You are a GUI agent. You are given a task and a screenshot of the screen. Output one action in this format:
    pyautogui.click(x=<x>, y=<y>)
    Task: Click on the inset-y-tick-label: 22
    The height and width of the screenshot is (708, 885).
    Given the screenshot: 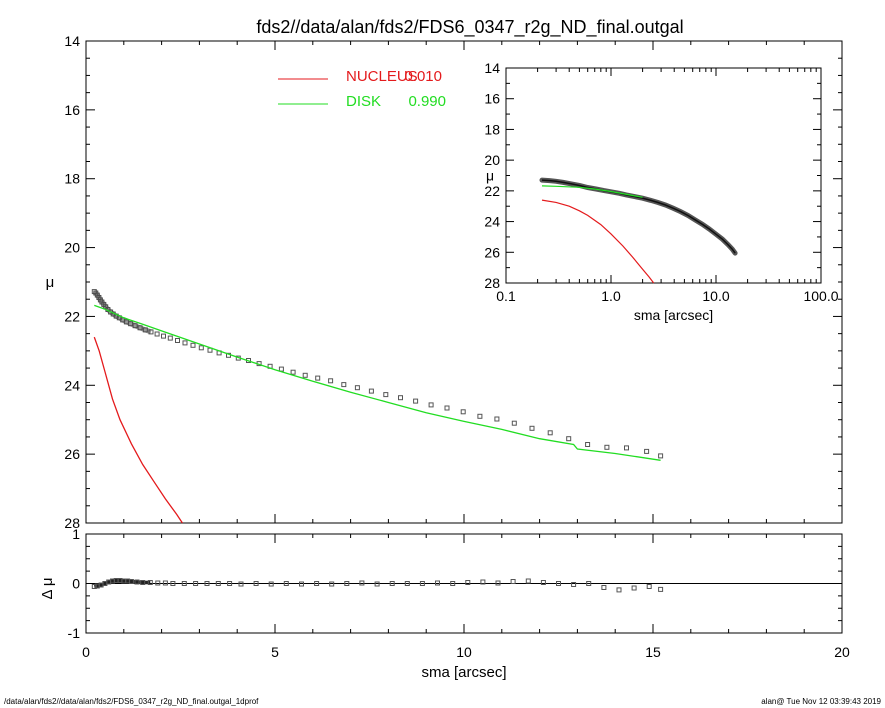 What is the action you would take?
    pyautogui.click(x=492, y=191)
    